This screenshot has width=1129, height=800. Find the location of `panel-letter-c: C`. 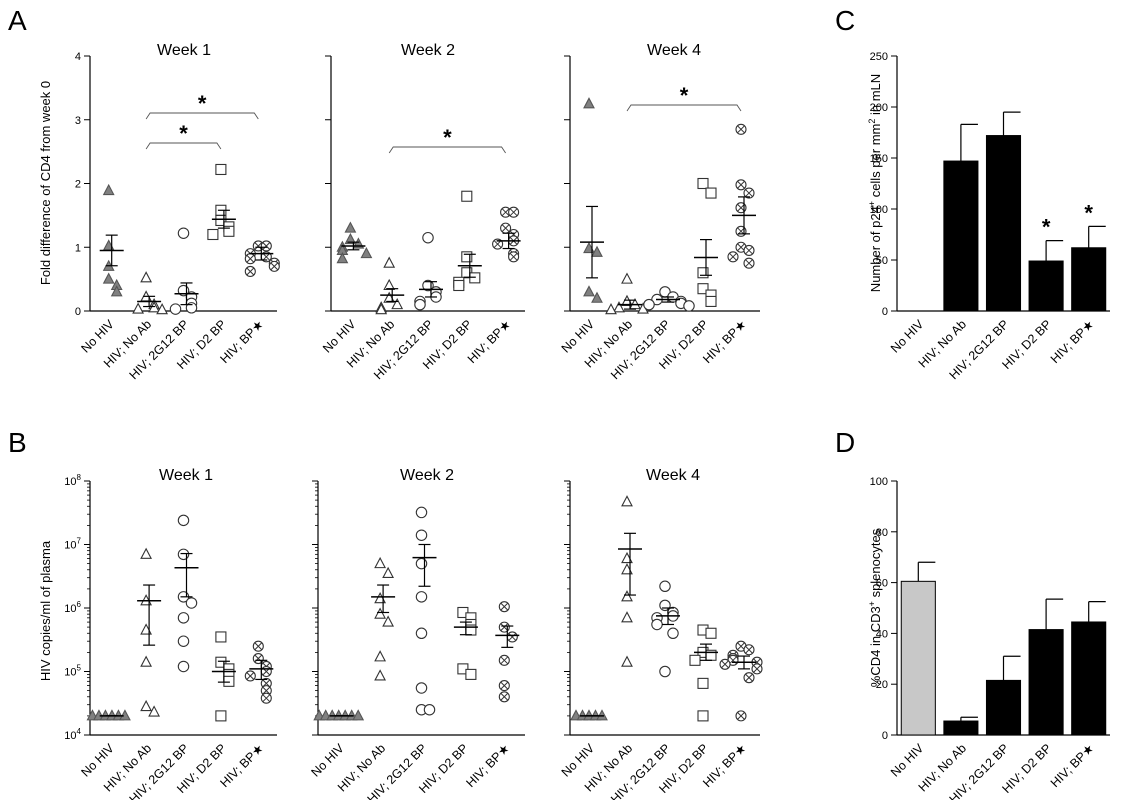

panel-letter-c: C is located at coordinates (845, 20).